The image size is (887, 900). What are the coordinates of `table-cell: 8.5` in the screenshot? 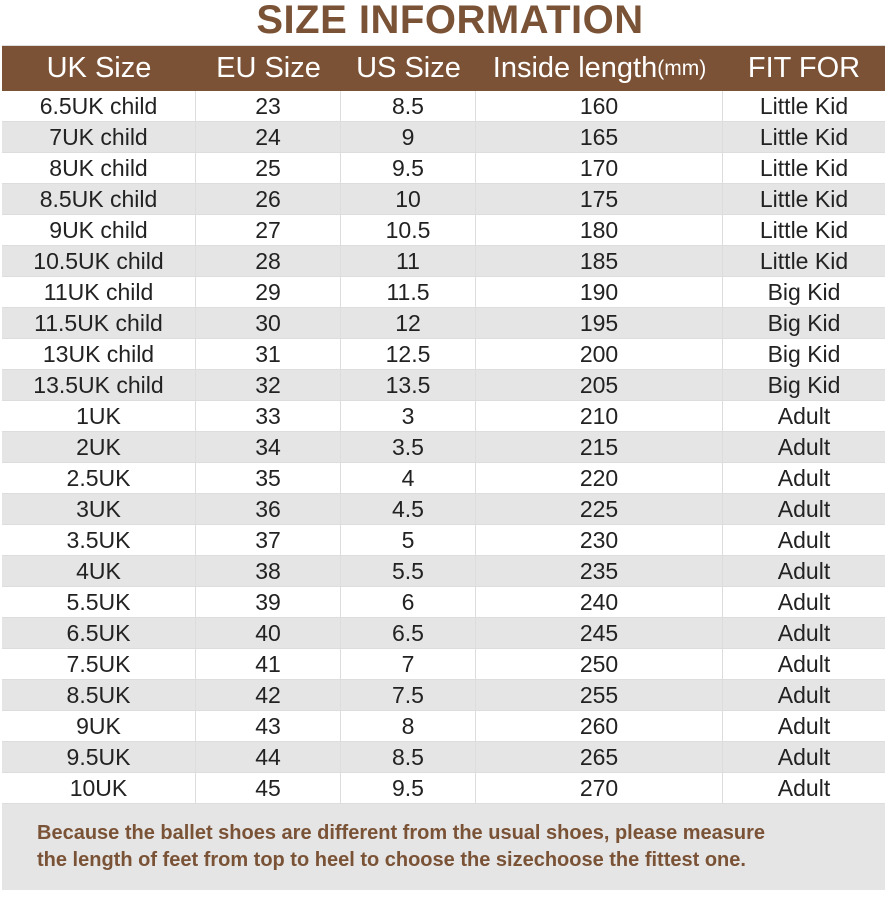 It's located at (408, 106).